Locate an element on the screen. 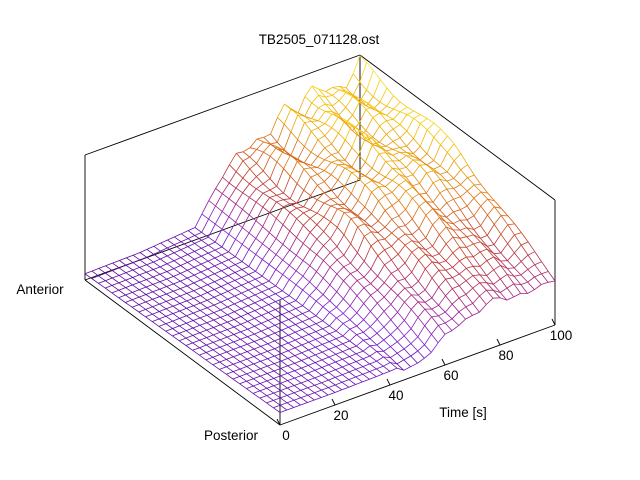 The height and width of the screenshot is (480, 640). x-tick-label: 0 is located at coordinates (286, 435).